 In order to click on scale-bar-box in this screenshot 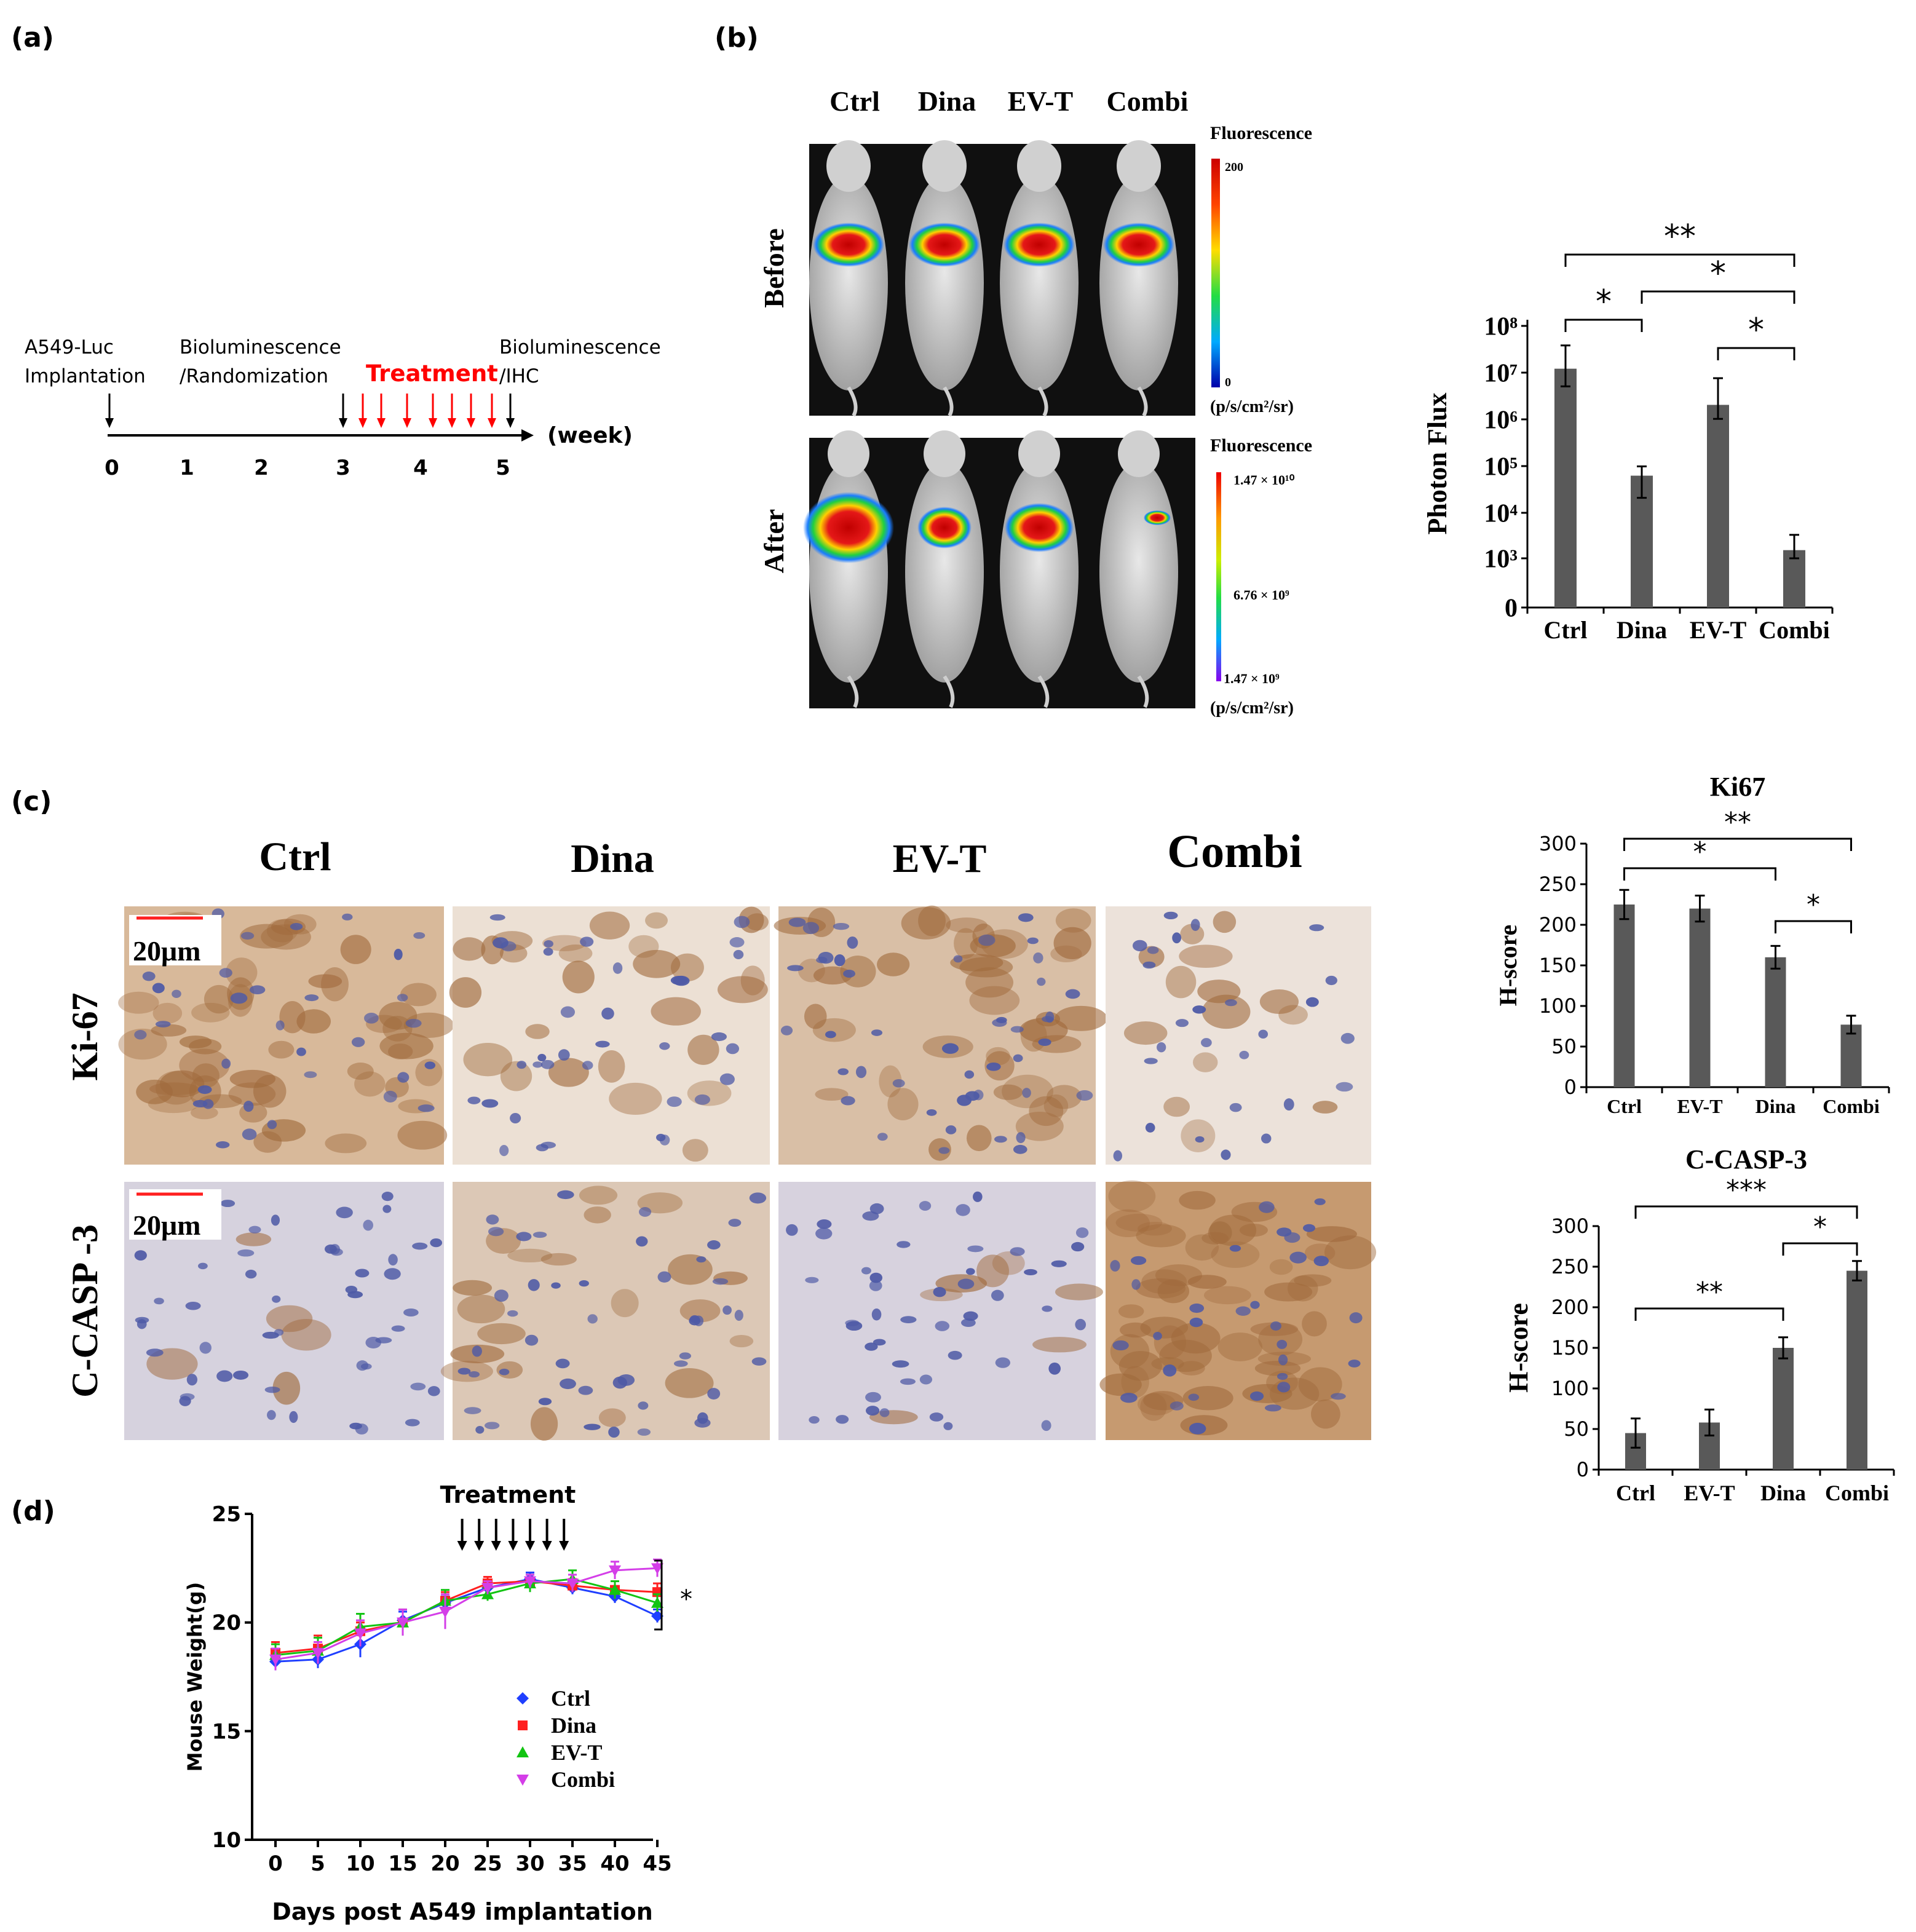, I will do `click(175, 1214)`.